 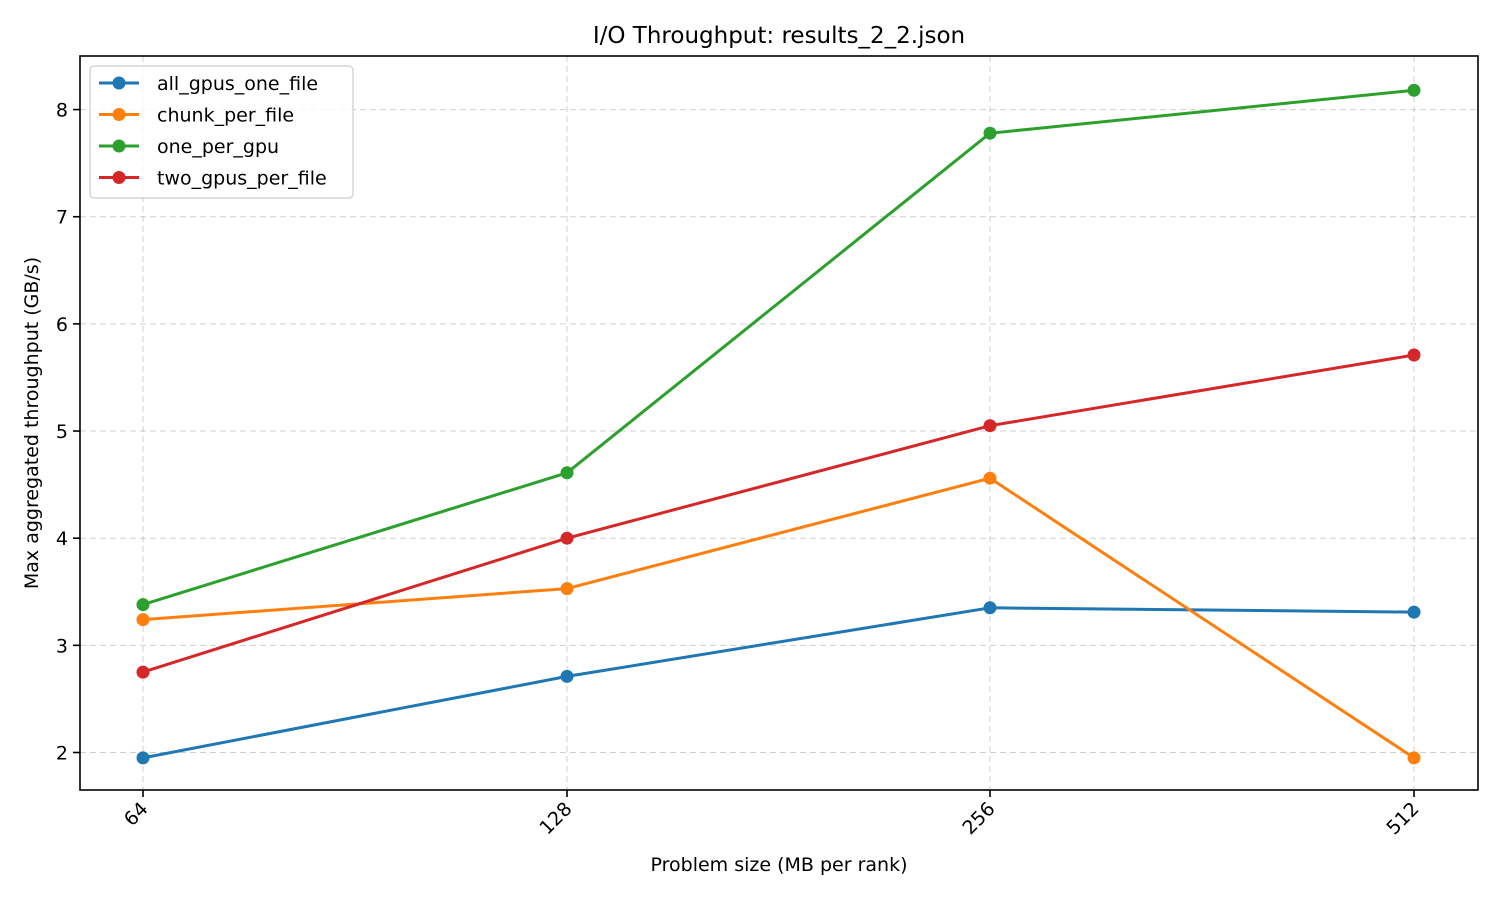 What do you see at coordinates (218, 147) in the screenshot?
I see `legend-label: one_per_gpu` at bounding box center [218, 147].